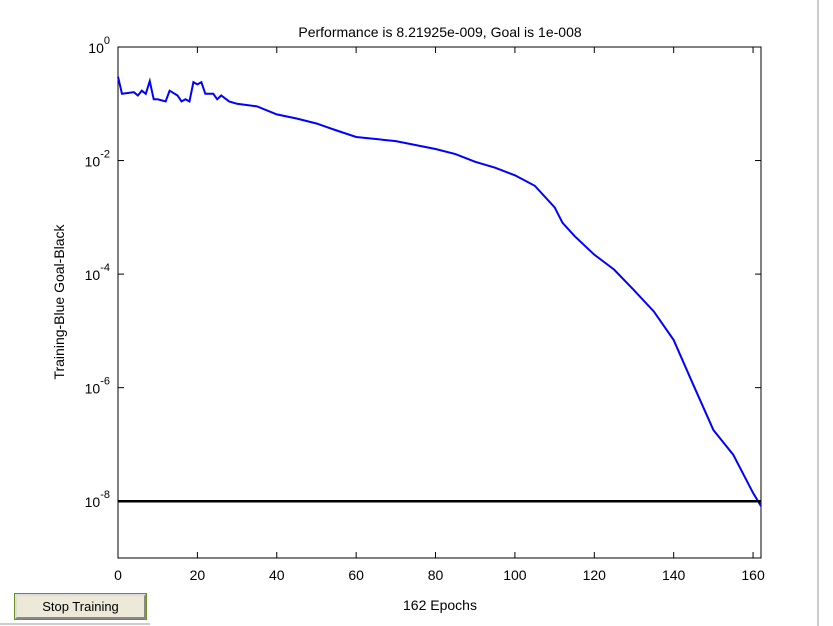  I want to click on y-tick-label: 10⁰, so click(99, 45).